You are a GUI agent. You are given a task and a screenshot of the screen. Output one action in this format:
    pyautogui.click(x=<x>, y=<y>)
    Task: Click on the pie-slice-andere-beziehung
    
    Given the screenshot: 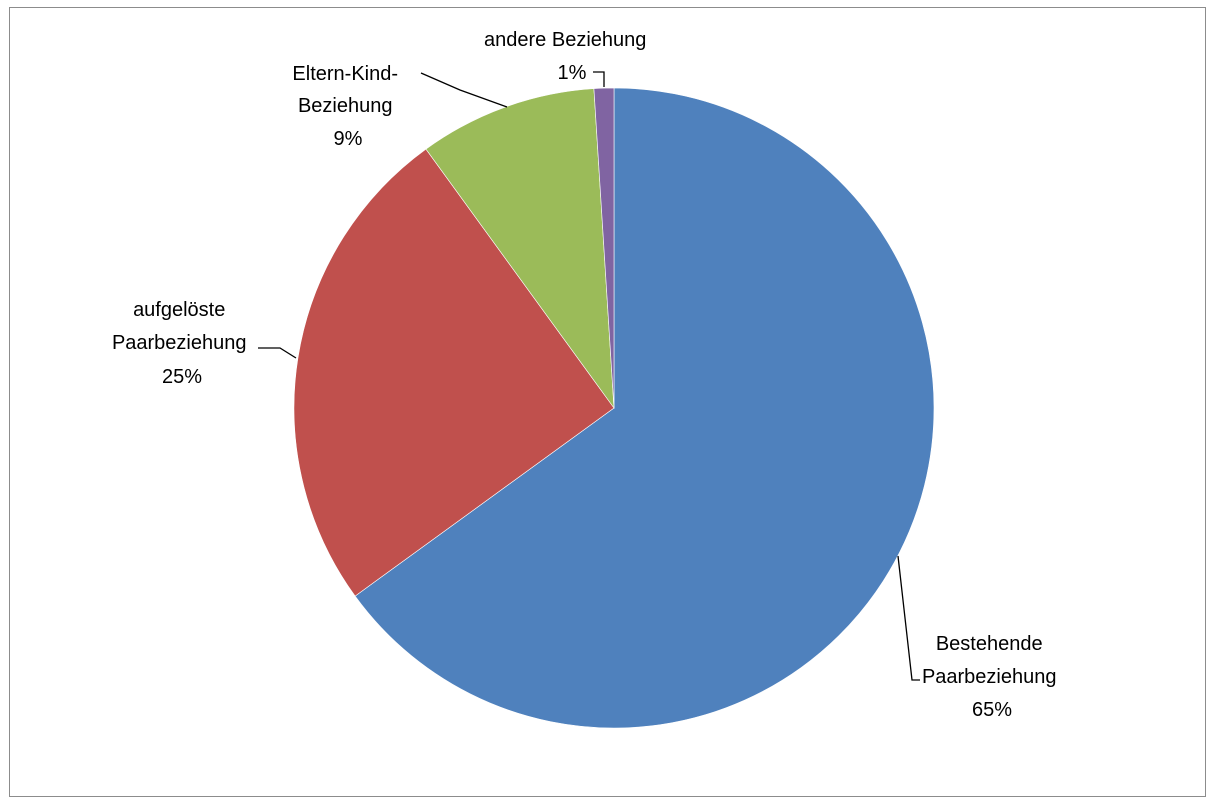 What is the action you would take?
    pyautogui.click(x=604, y=248)
    